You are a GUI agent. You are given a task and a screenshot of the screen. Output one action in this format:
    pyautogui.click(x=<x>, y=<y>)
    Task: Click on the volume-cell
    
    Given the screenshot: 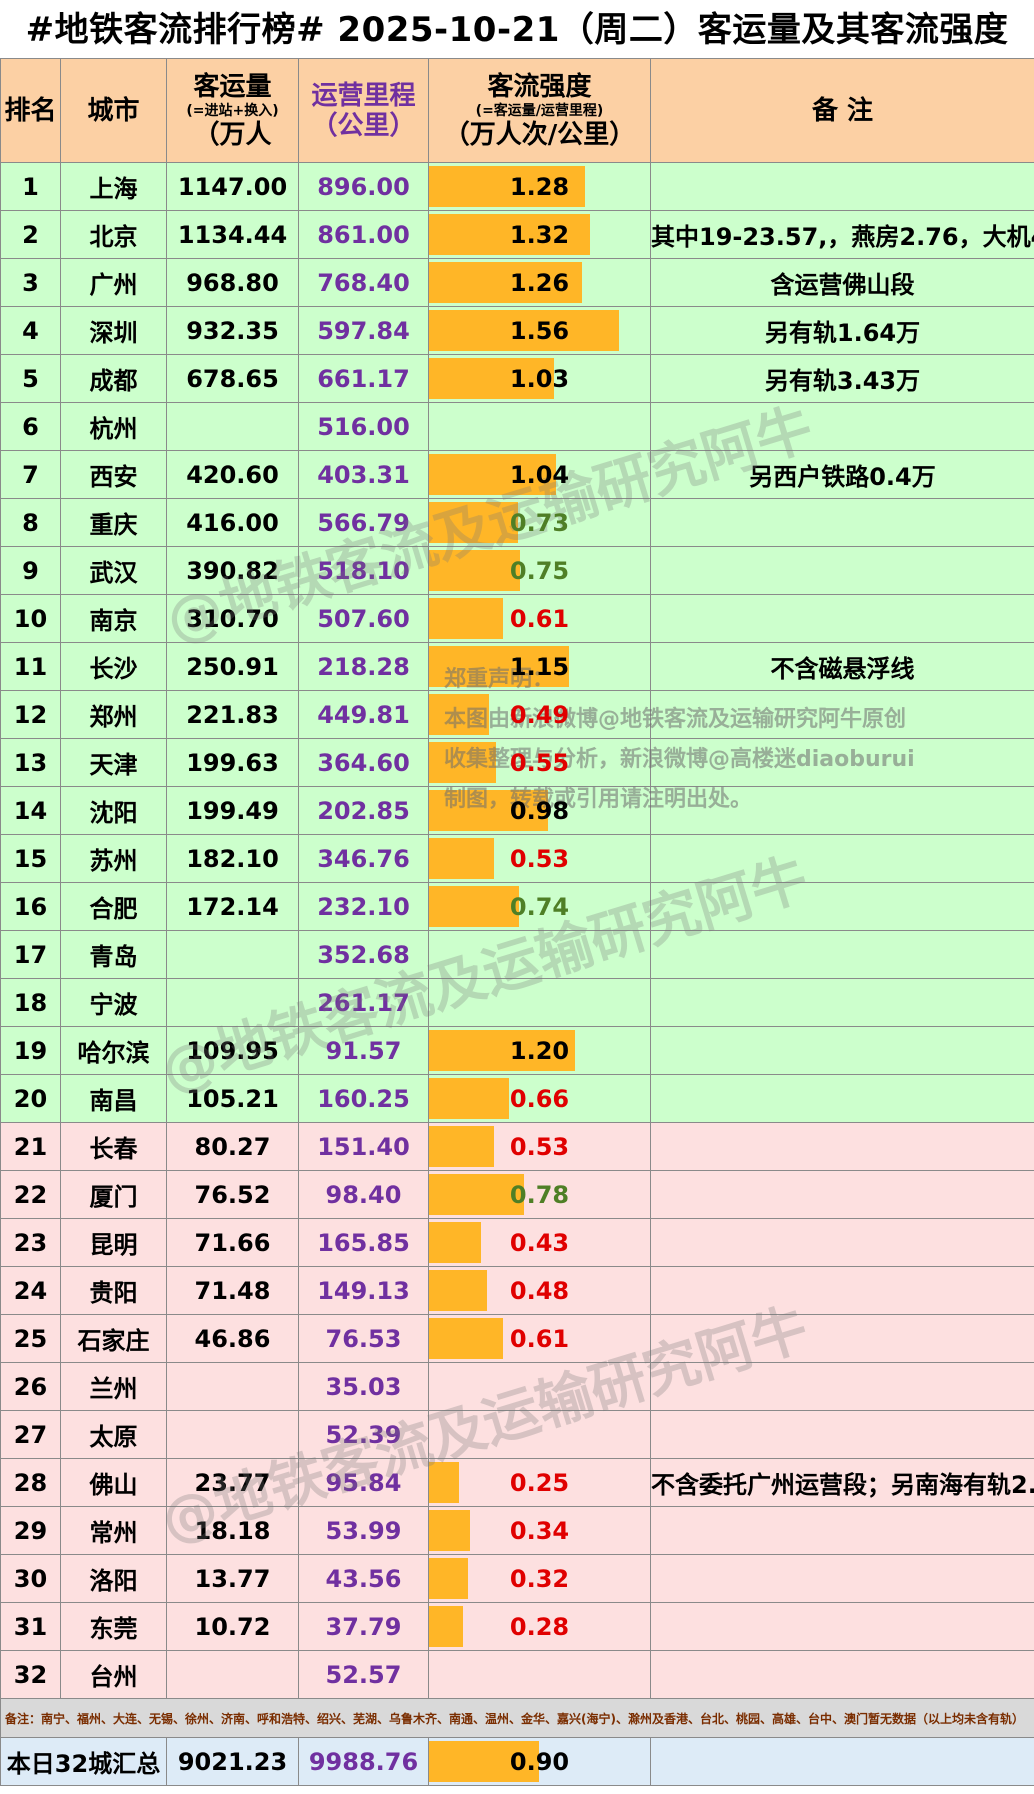 What is the action you would take?
    pyautogui.click(x=232, y=426)
    